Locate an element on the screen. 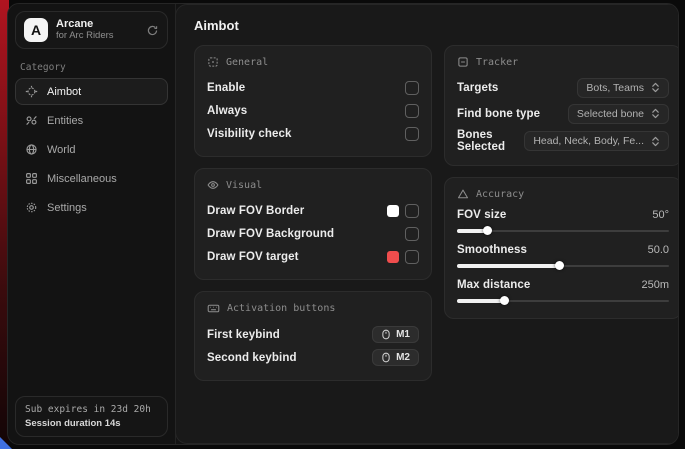 The width and height of the screenshot is (685, 449). tracker-card: Tracker Targets Bots, Teams is located at coordinates (561, 105).